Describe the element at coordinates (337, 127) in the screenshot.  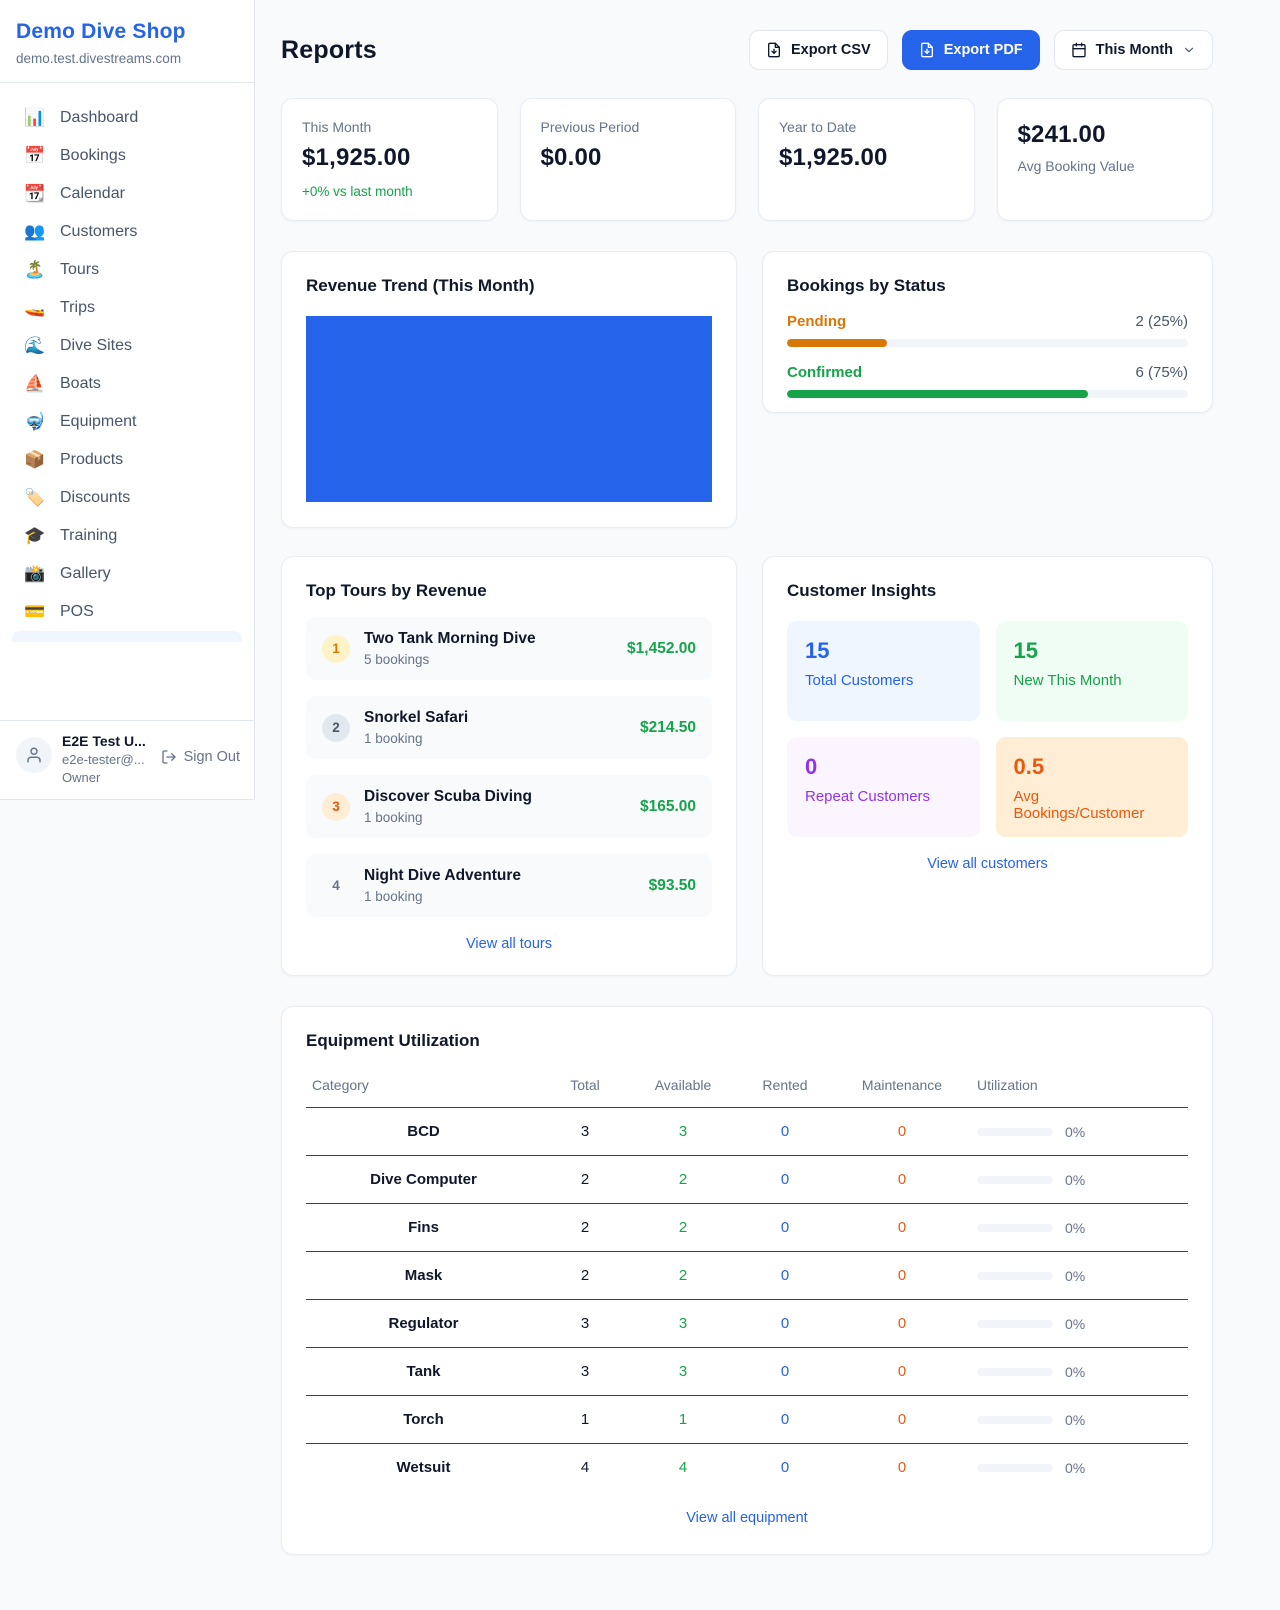
I see `stat-label: This Month` at that location.